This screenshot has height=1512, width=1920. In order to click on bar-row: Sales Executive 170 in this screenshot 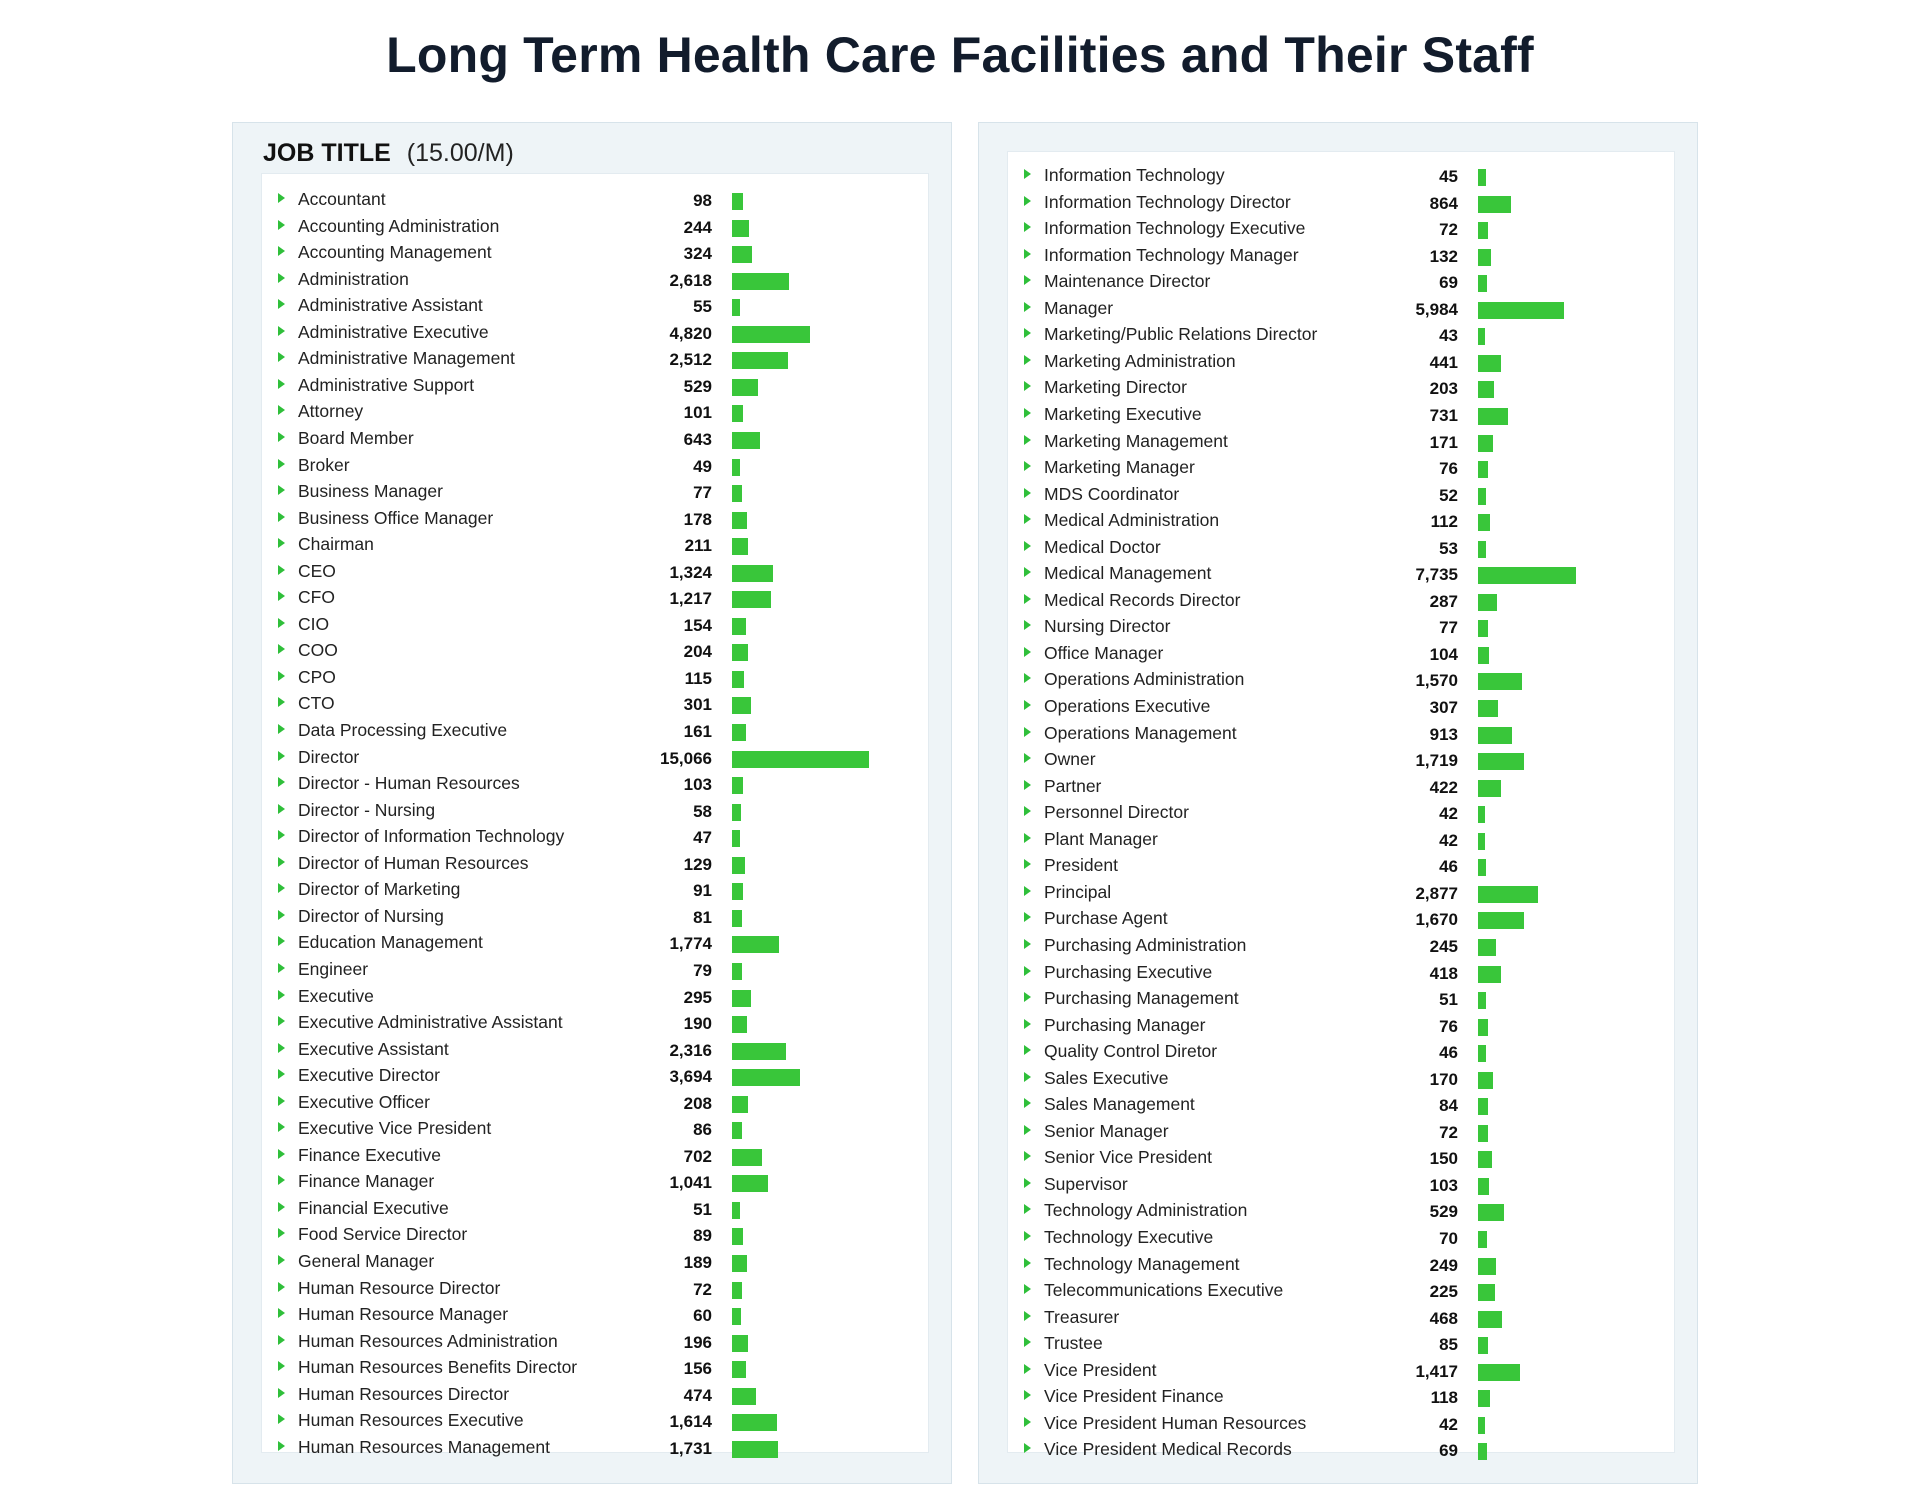, I will do `click(1342, 1078)`.